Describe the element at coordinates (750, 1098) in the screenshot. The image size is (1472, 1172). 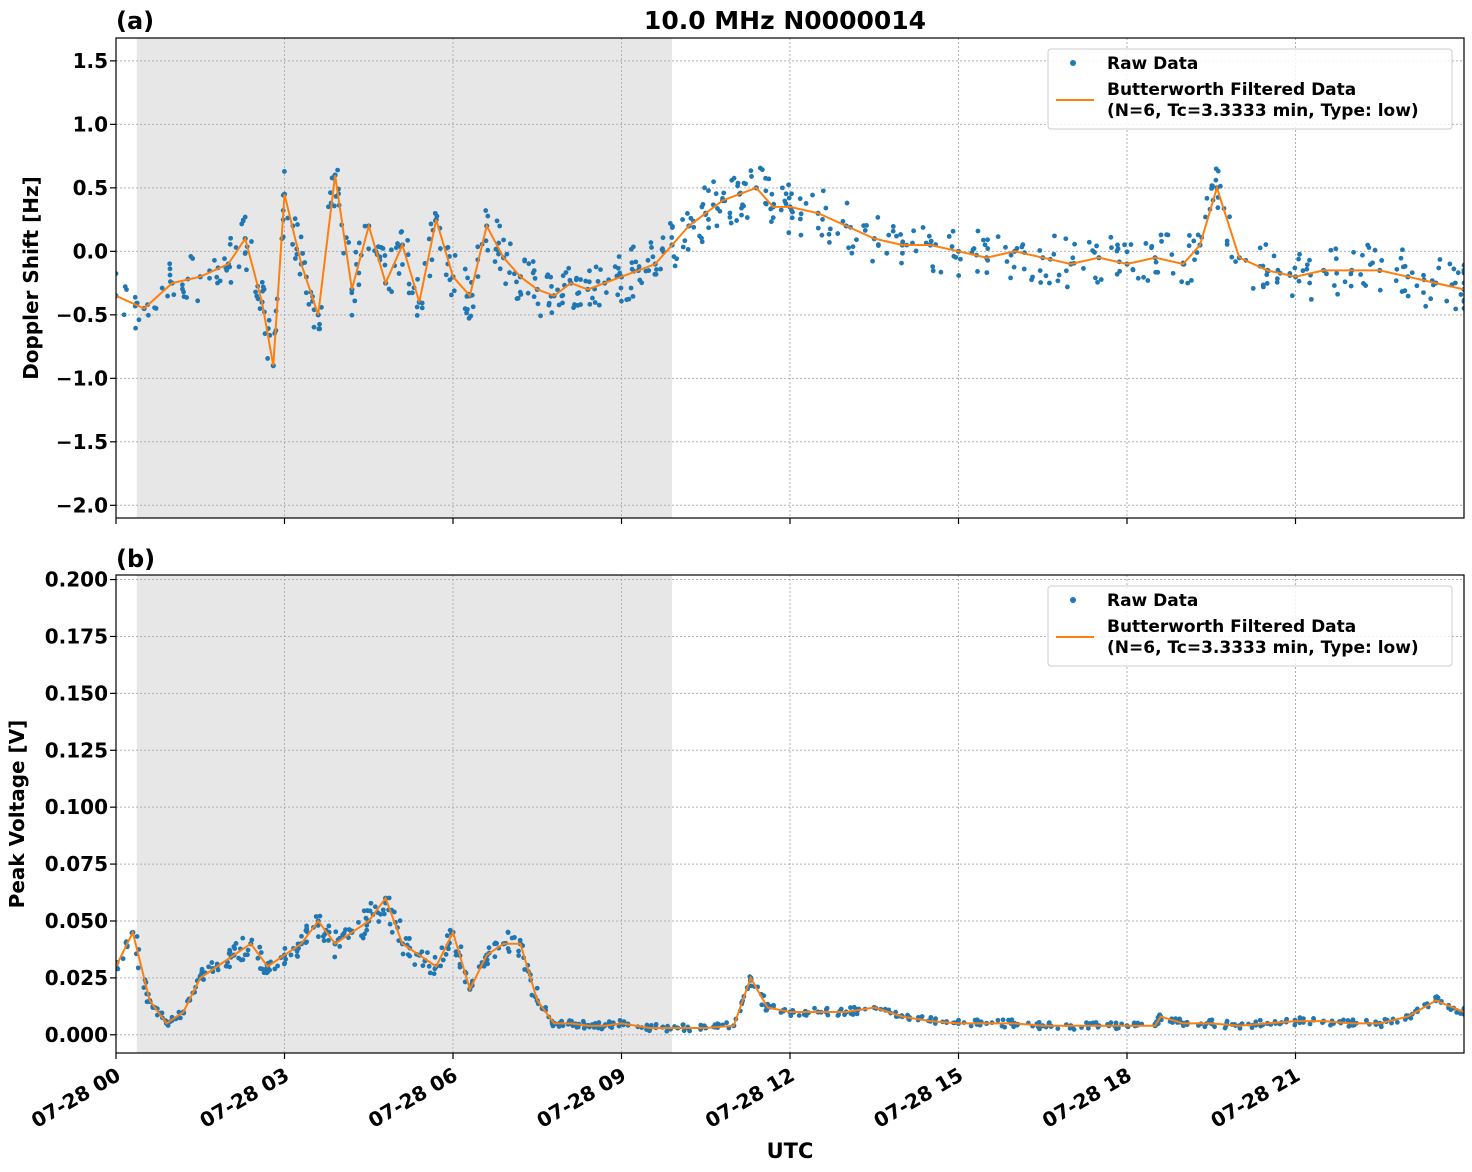
I see `x-tick-label: 07-28 12` at that location.